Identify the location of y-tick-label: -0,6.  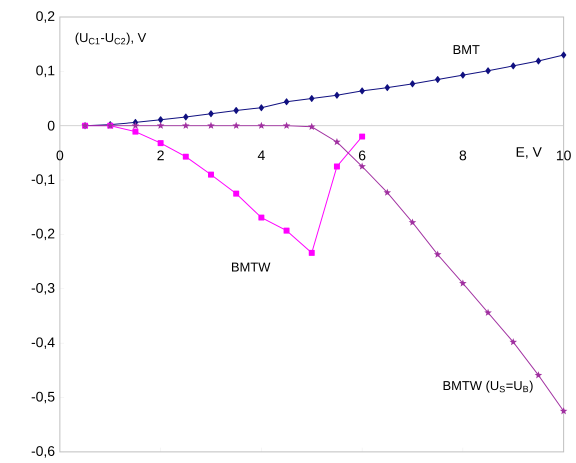
(43, 452).